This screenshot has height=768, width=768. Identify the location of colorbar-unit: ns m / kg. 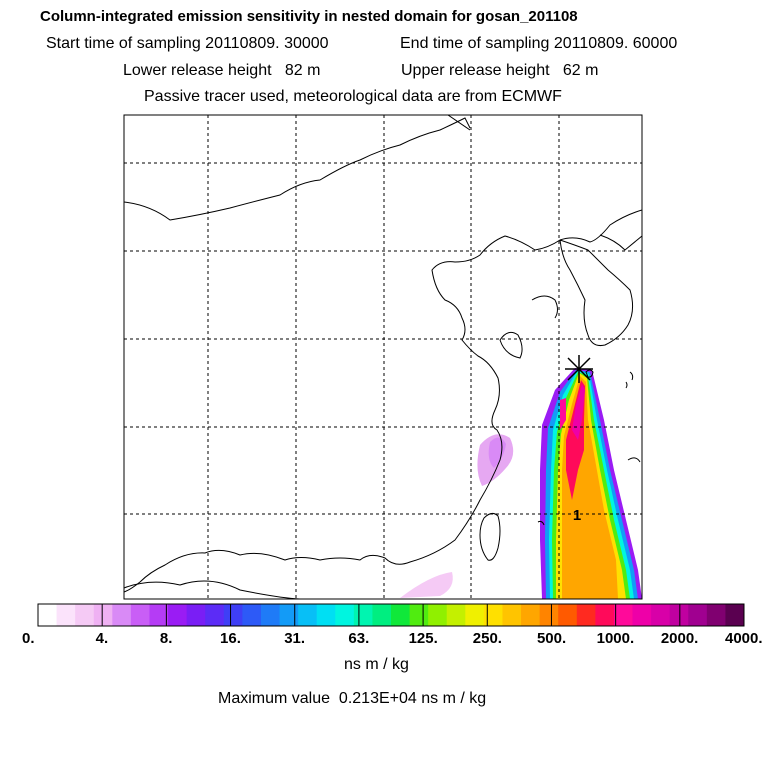
(376, 664).